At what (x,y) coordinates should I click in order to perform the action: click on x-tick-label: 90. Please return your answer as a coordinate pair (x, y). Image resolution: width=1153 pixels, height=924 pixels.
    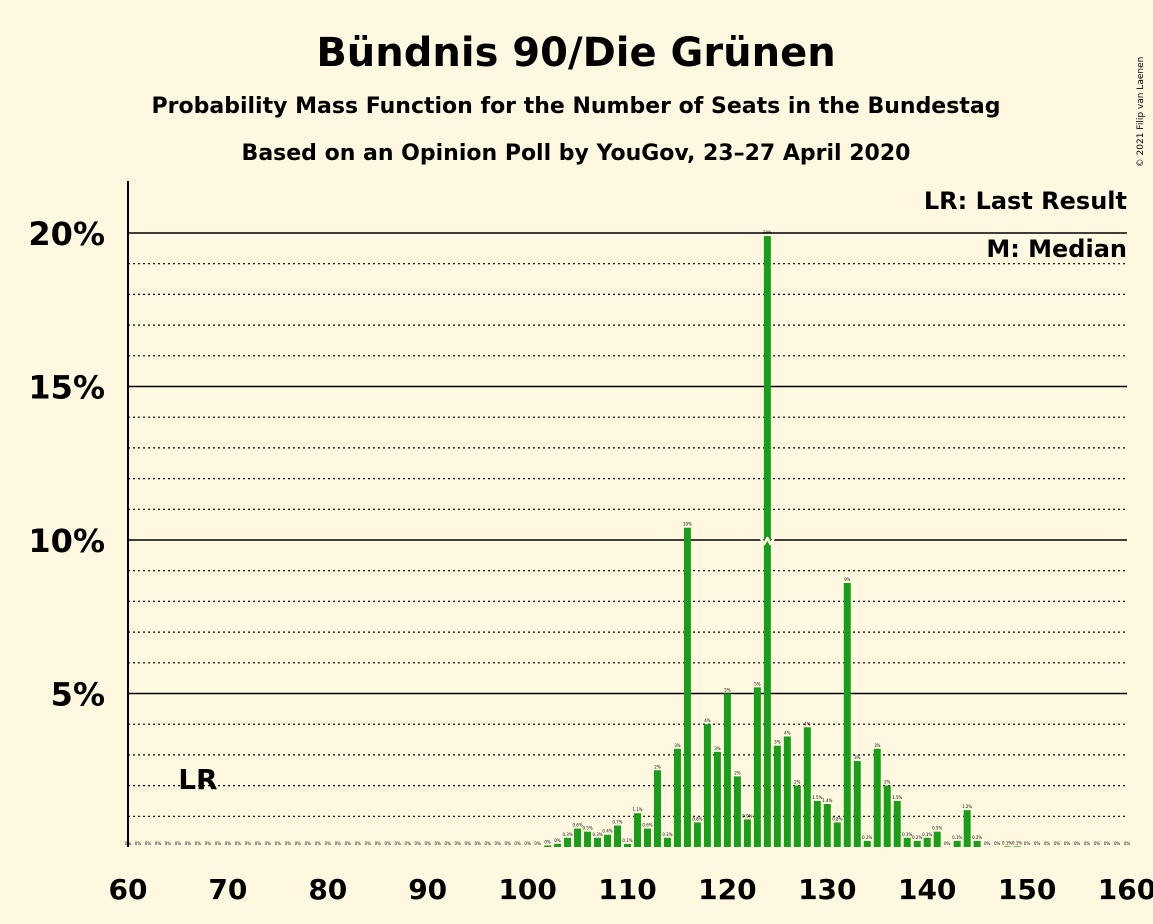
    Looking at the image, I should click on (427, 889).